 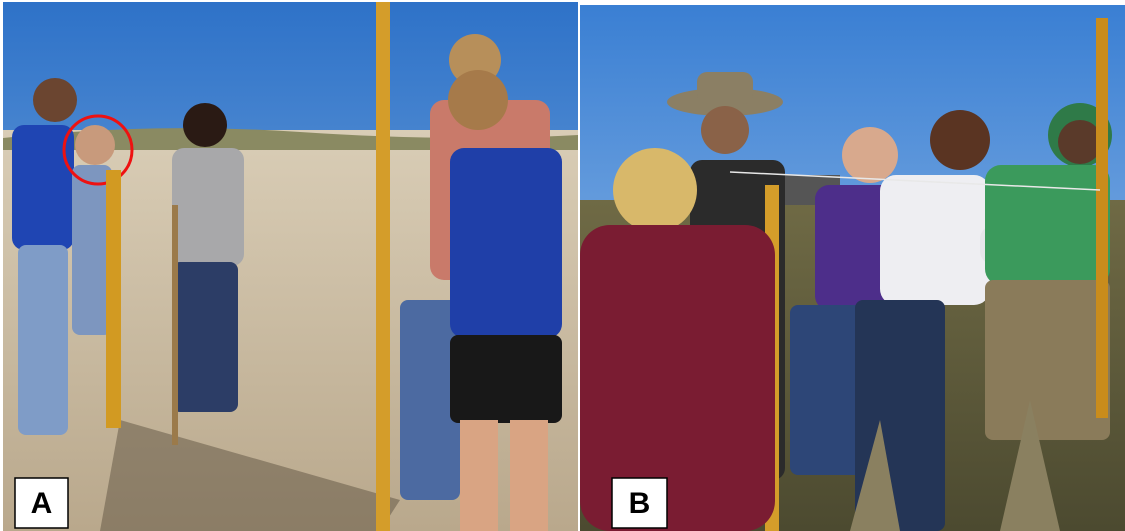 I want to click on panel-label: B, so click(x=640, y=503).